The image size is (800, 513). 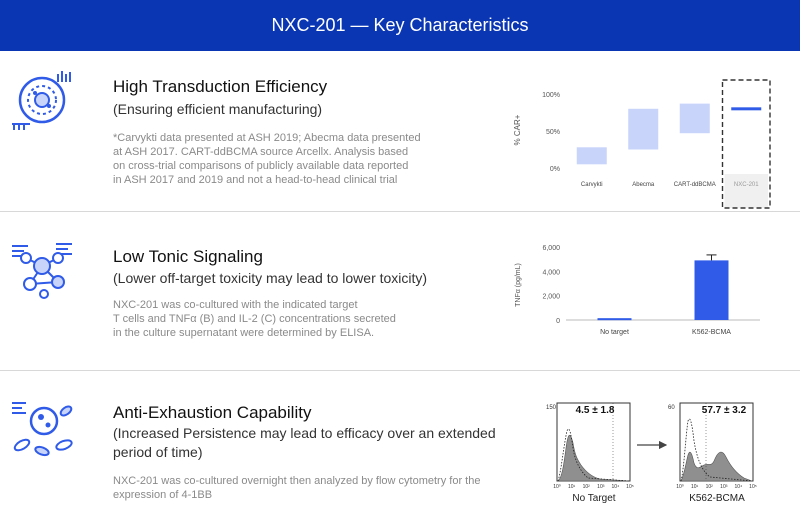 What do you see at coordinates (711, 332) in the screenshot?
I see `x-tick-label: K562-BCMA` at bounding box center [711, 332].